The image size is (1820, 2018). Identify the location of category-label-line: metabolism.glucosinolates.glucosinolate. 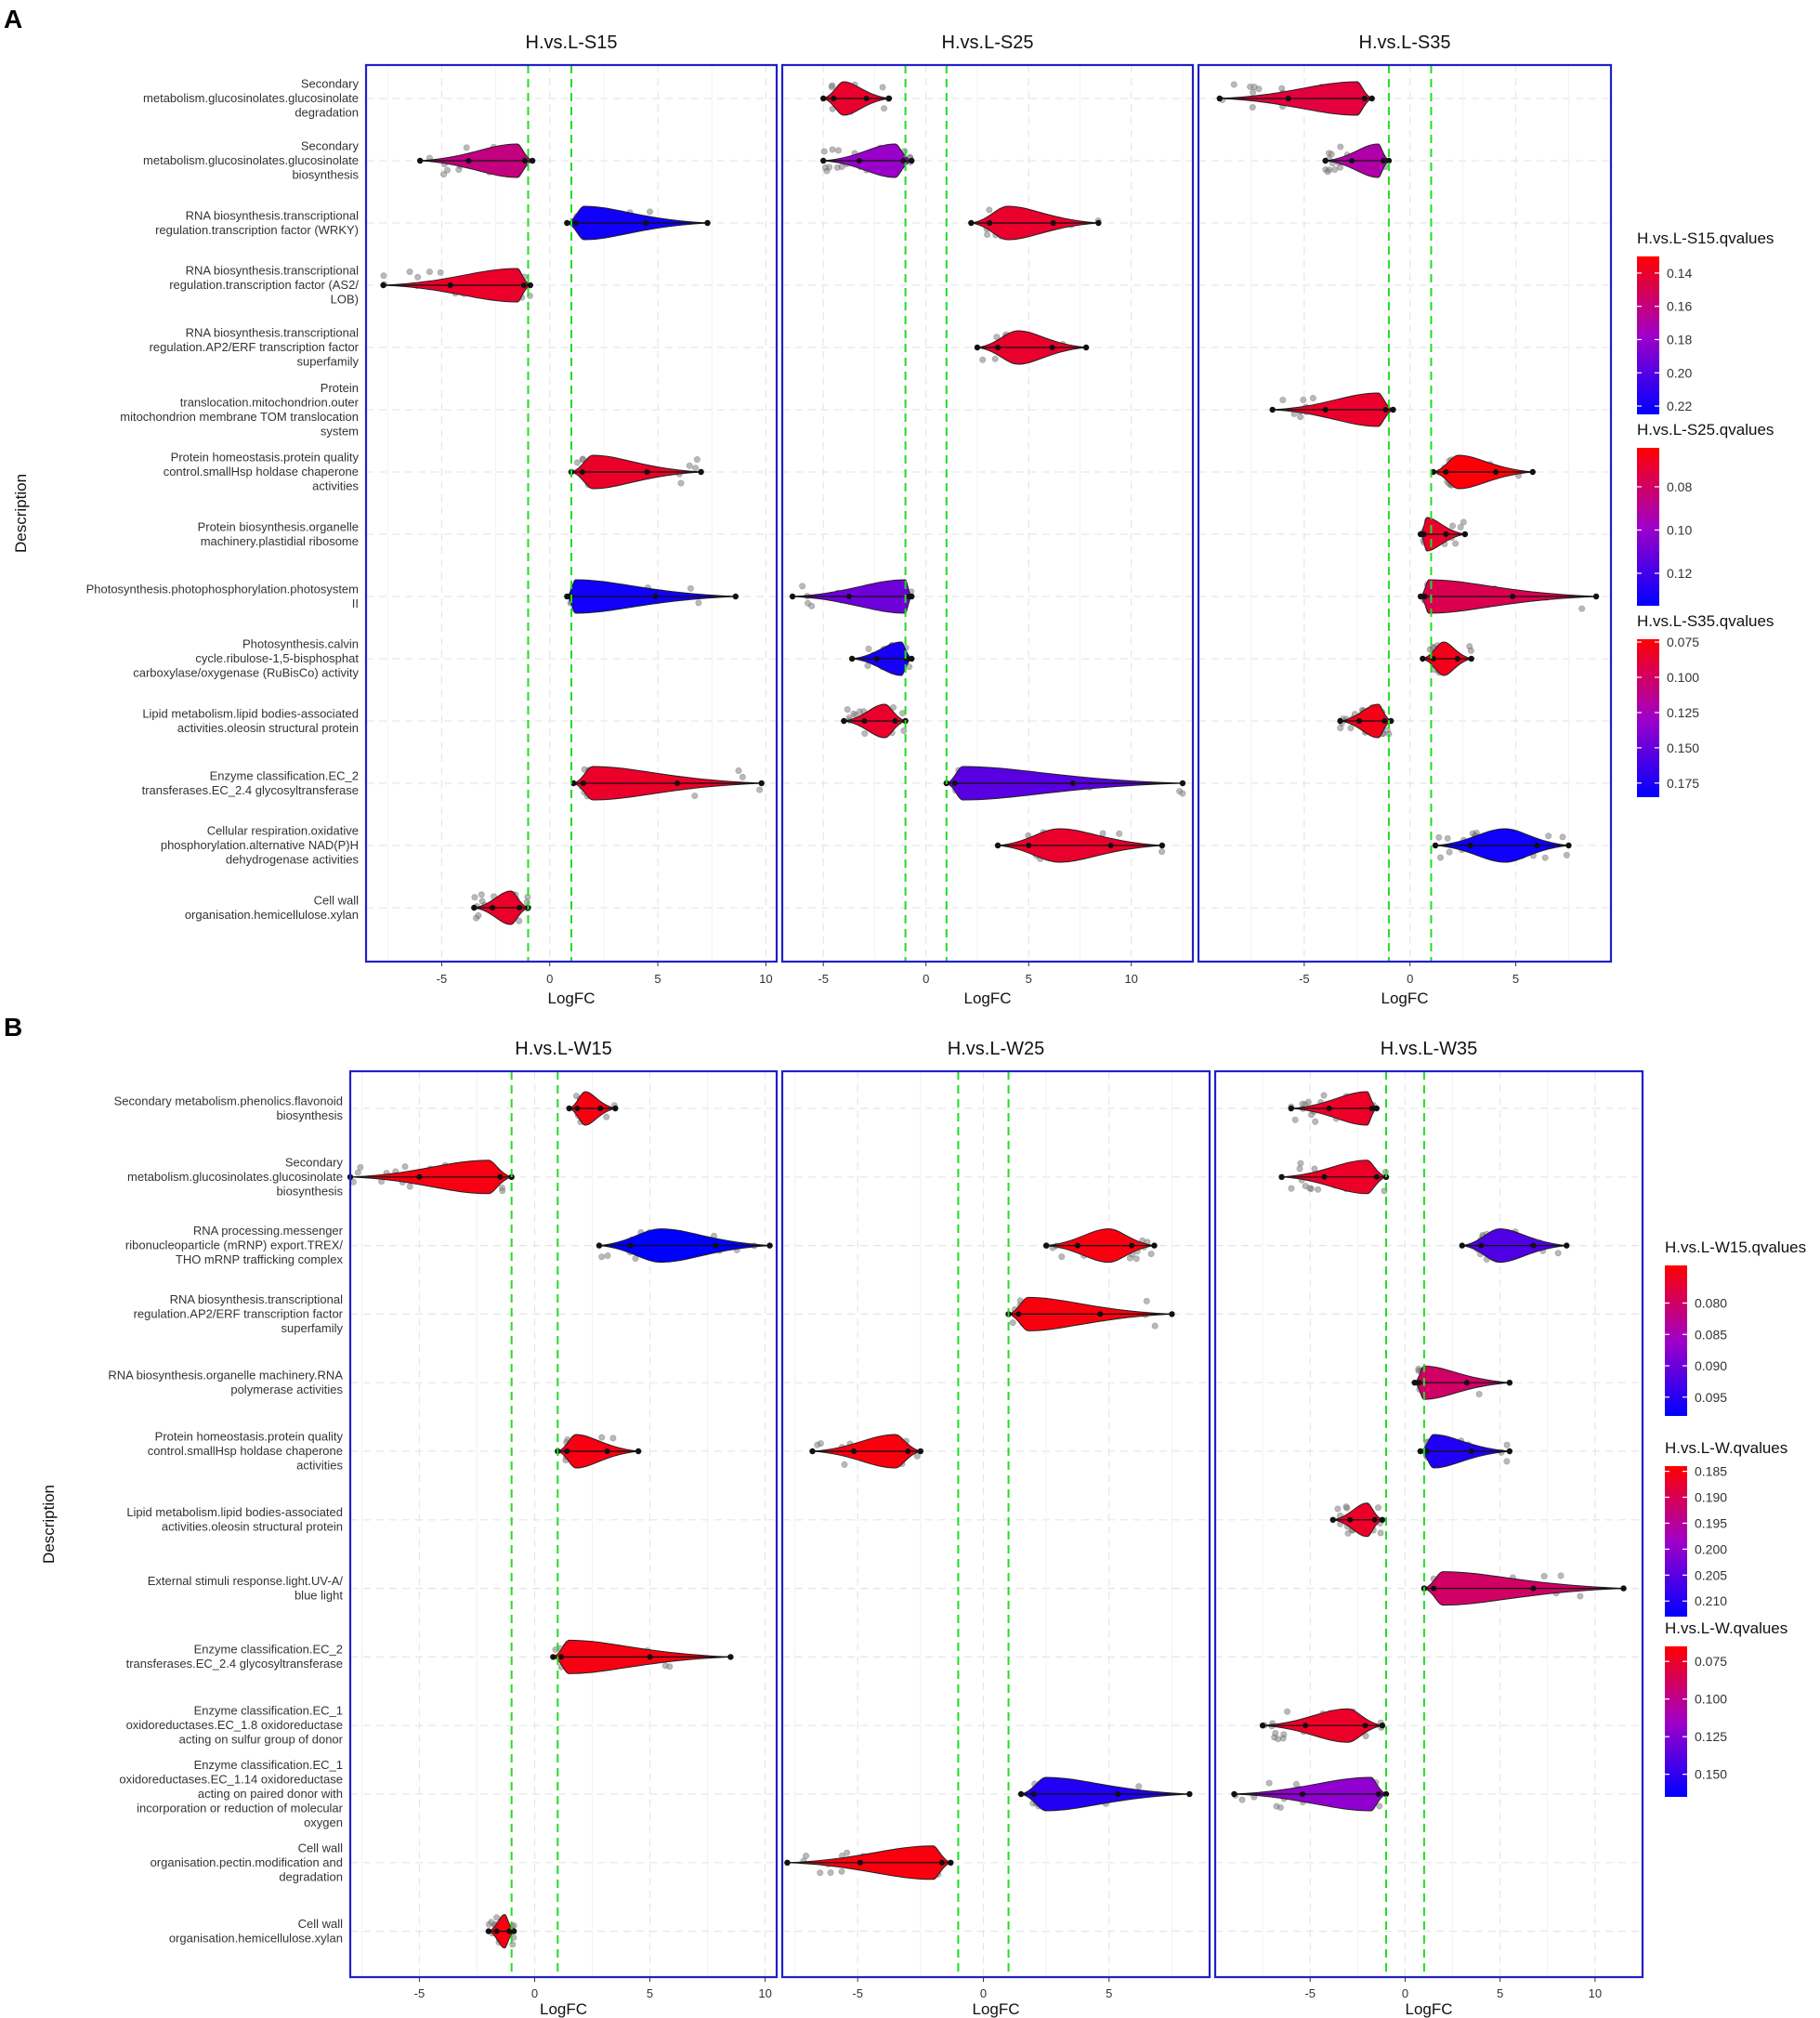
(235, 1177).